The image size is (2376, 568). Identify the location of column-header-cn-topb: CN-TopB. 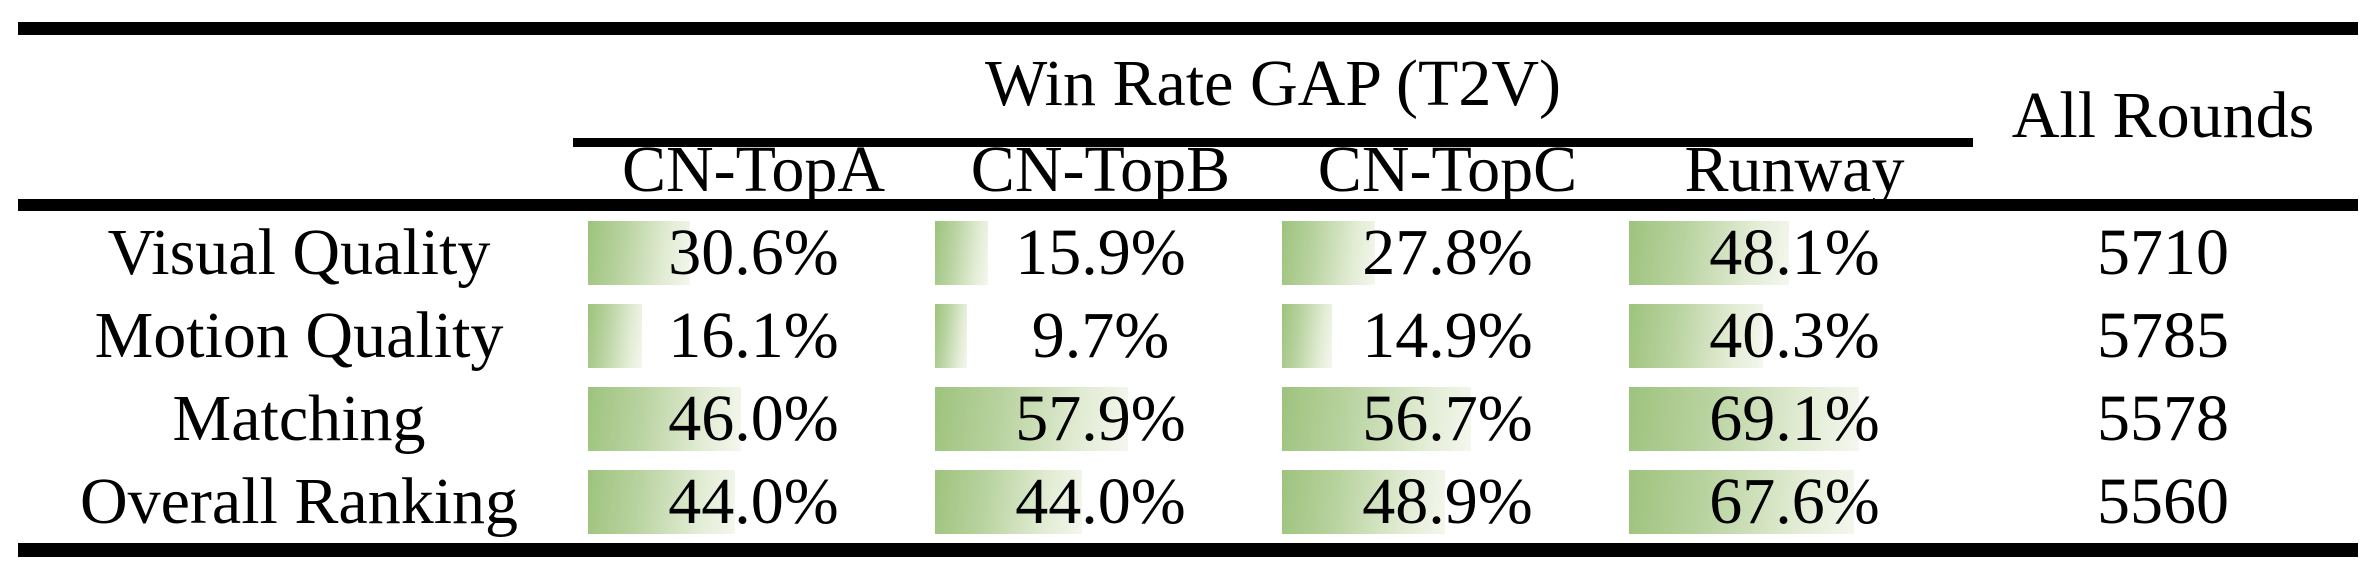
(1100, 169).